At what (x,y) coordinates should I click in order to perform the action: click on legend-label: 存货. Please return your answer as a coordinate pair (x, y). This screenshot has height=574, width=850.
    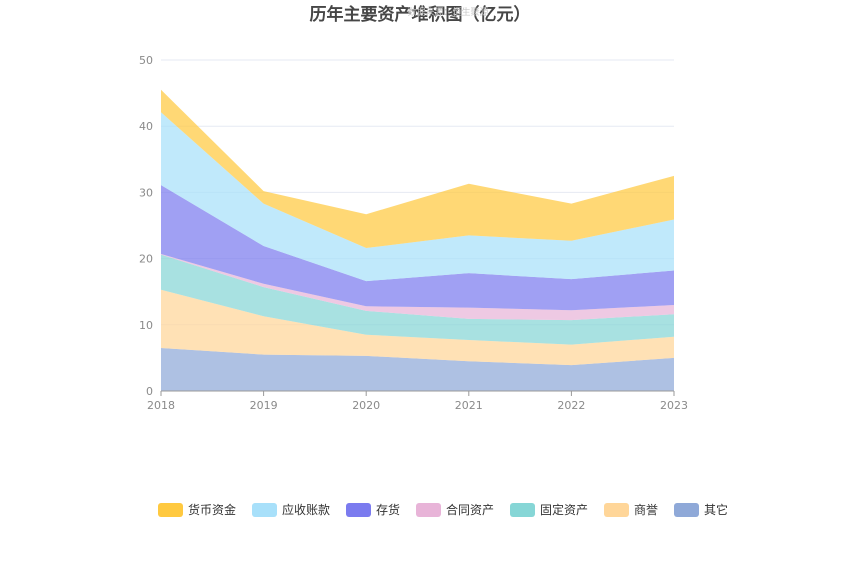
    Looking at the image, I should click on (388, 509).